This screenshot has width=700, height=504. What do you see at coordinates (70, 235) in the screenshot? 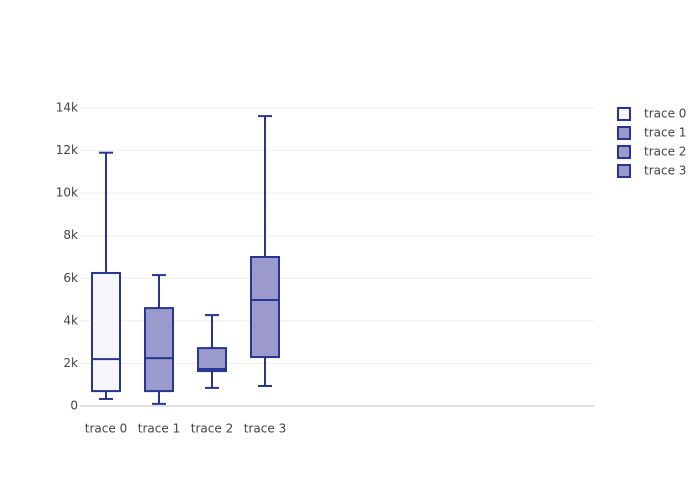
I see `y-tick-label: 8k` at bounding box center [70, 235].